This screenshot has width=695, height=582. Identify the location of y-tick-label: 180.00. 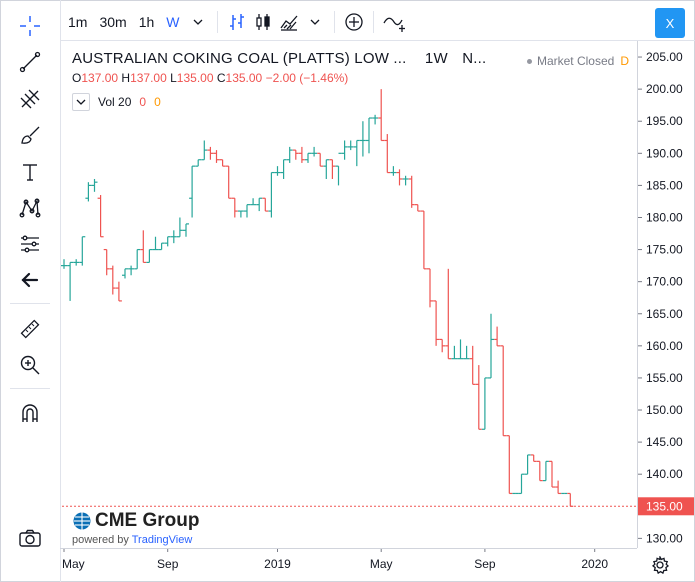
(664, 217).